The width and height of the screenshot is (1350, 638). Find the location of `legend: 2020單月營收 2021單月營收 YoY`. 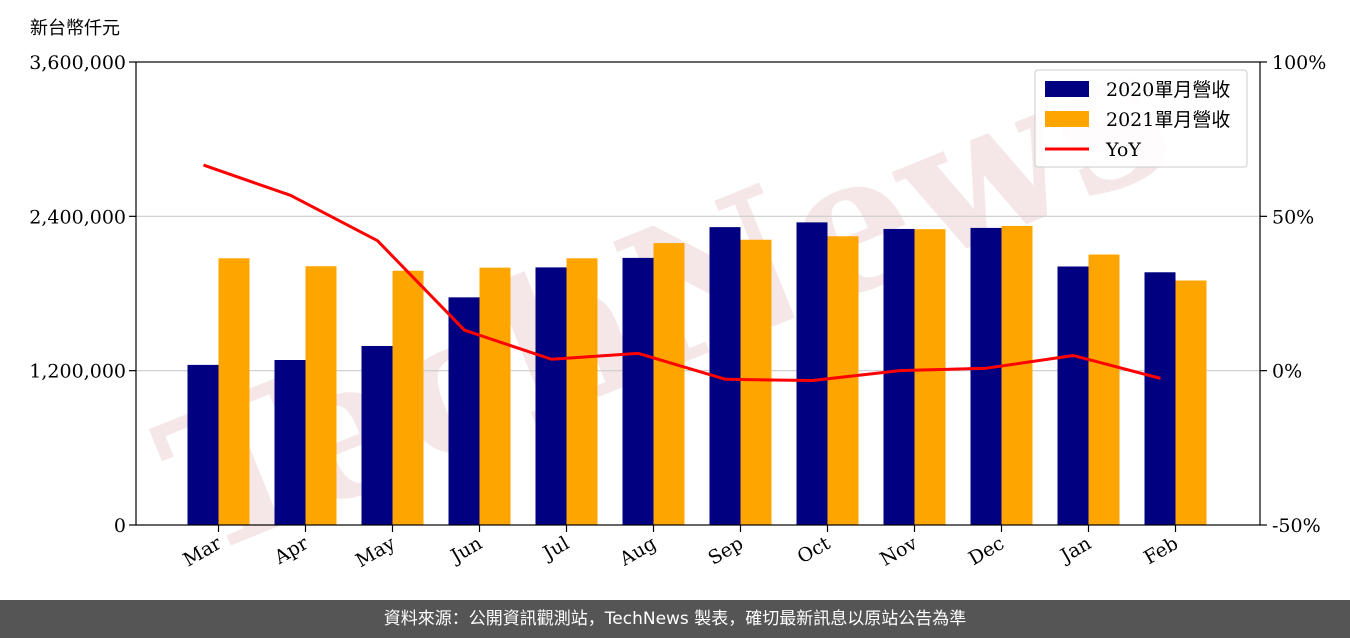

legend: 2020單月營收 2021單月營收 YoY is located at coordinates (1141, 118).